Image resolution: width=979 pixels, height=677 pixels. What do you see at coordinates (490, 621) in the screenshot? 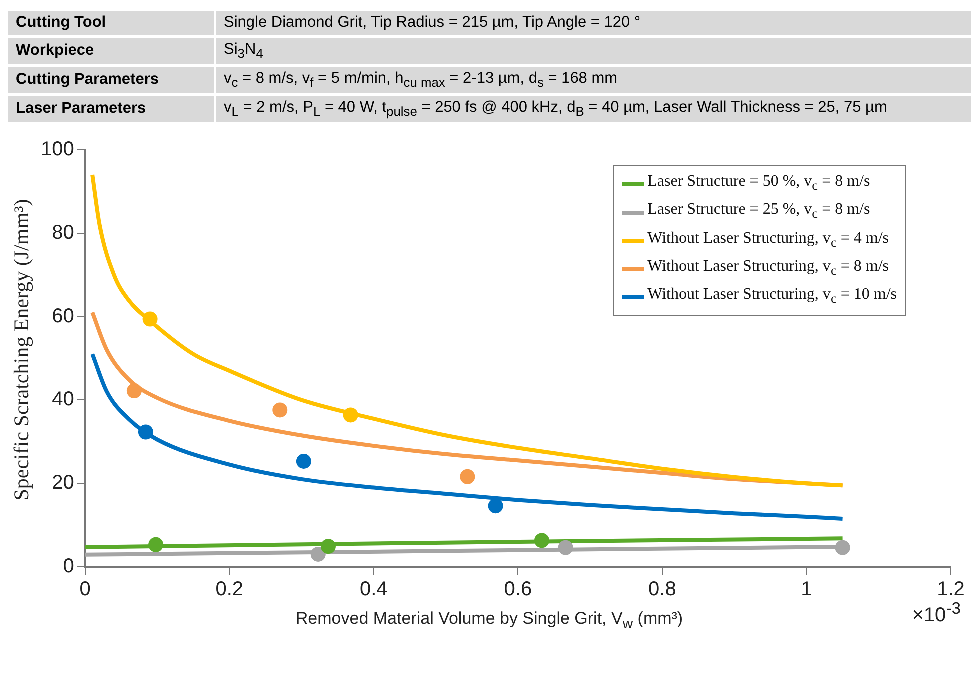
I see `x-axis-title: Removed Material Volume by Single Grit, V$_{w}$ (mm³)` at bounding box center [490, 621].